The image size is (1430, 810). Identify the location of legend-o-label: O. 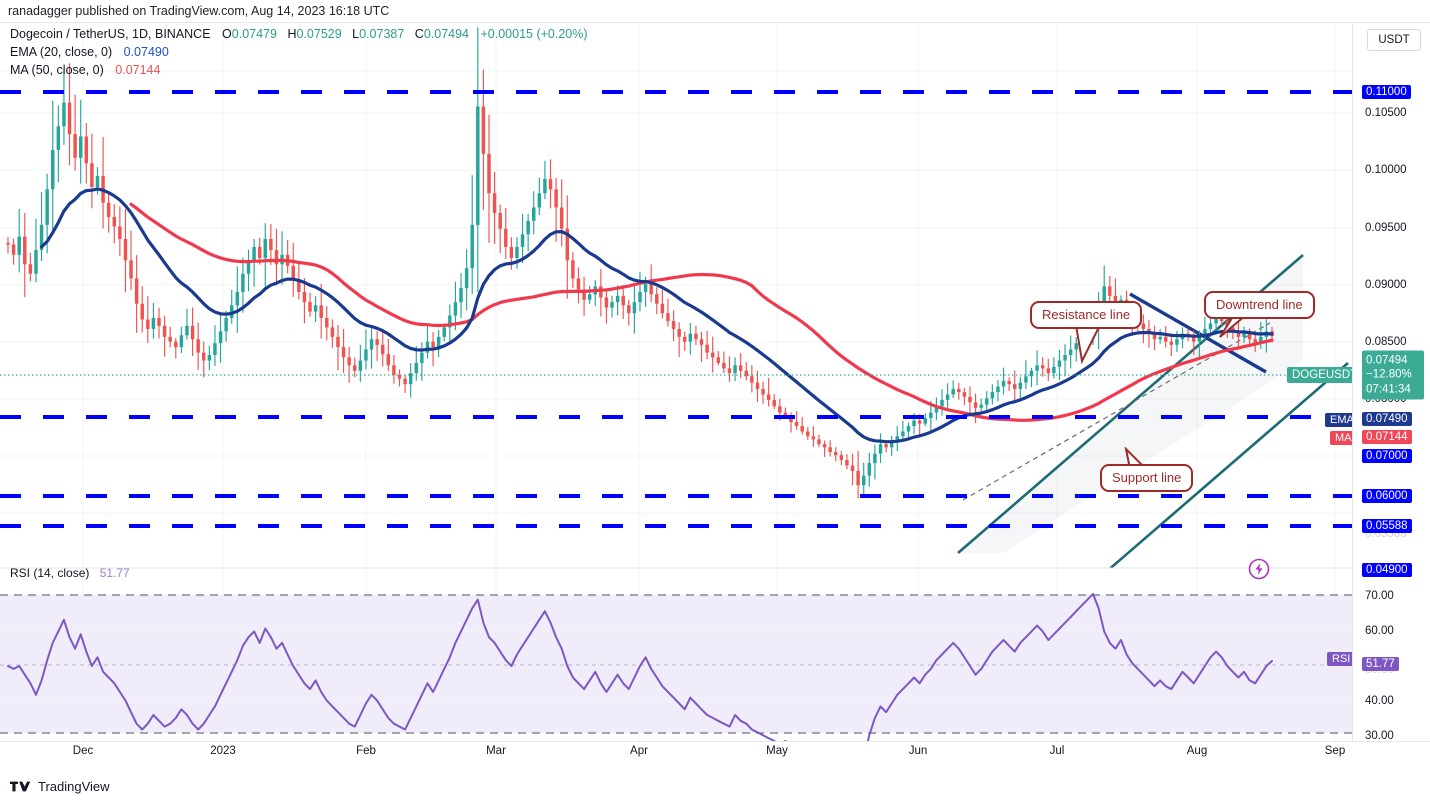
(227, 34).